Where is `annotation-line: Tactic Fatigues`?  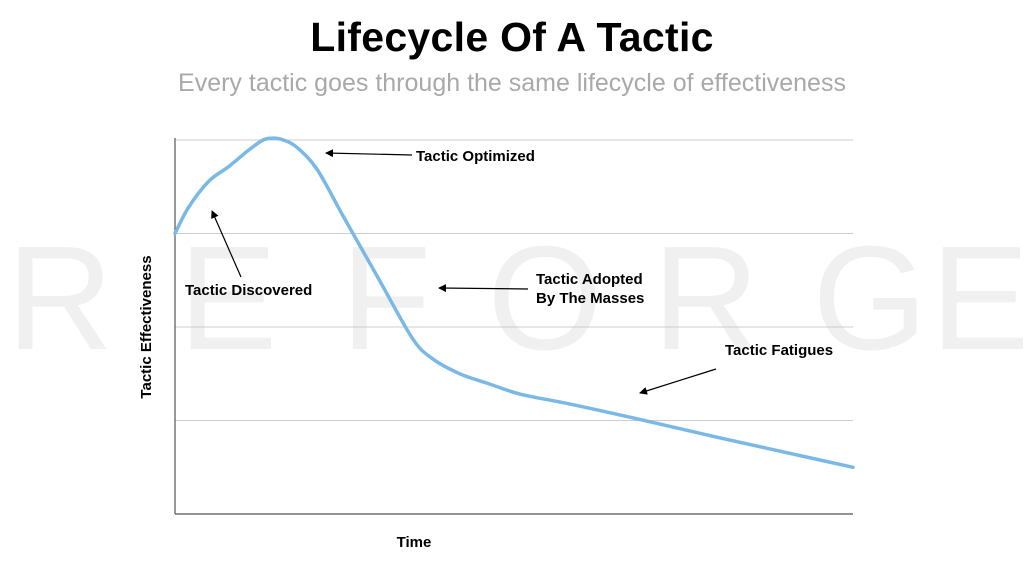
annotation-line: Tactic Fatigues is located at coordinates (779, 350).